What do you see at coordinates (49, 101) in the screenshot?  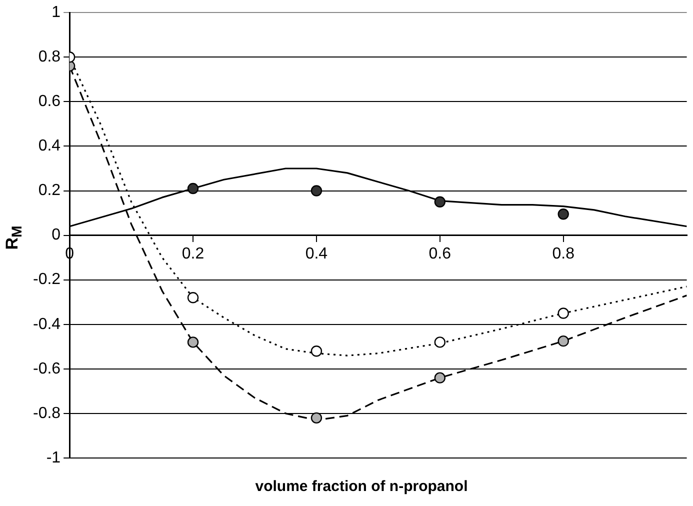 I see `y-tick-label: 0.6` at bounding box center [49, 101].